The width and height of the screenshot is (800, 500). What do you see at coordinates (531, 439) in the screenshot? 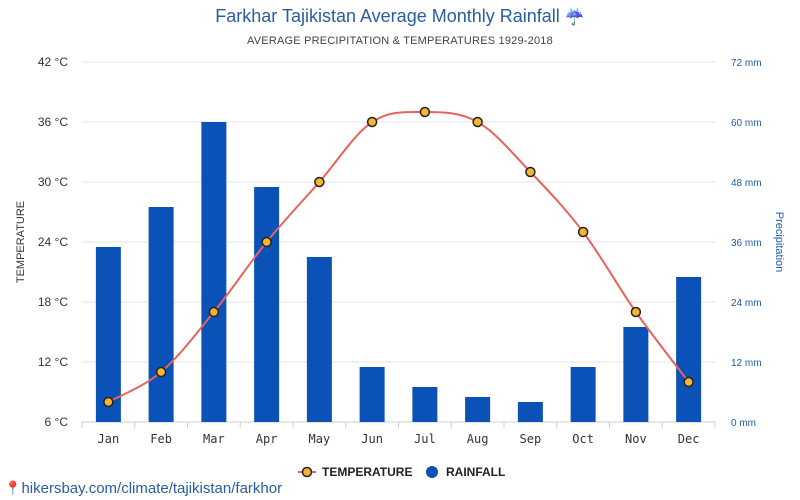
I see `x-tick-label: Sep` at bounding box center [531, 439].